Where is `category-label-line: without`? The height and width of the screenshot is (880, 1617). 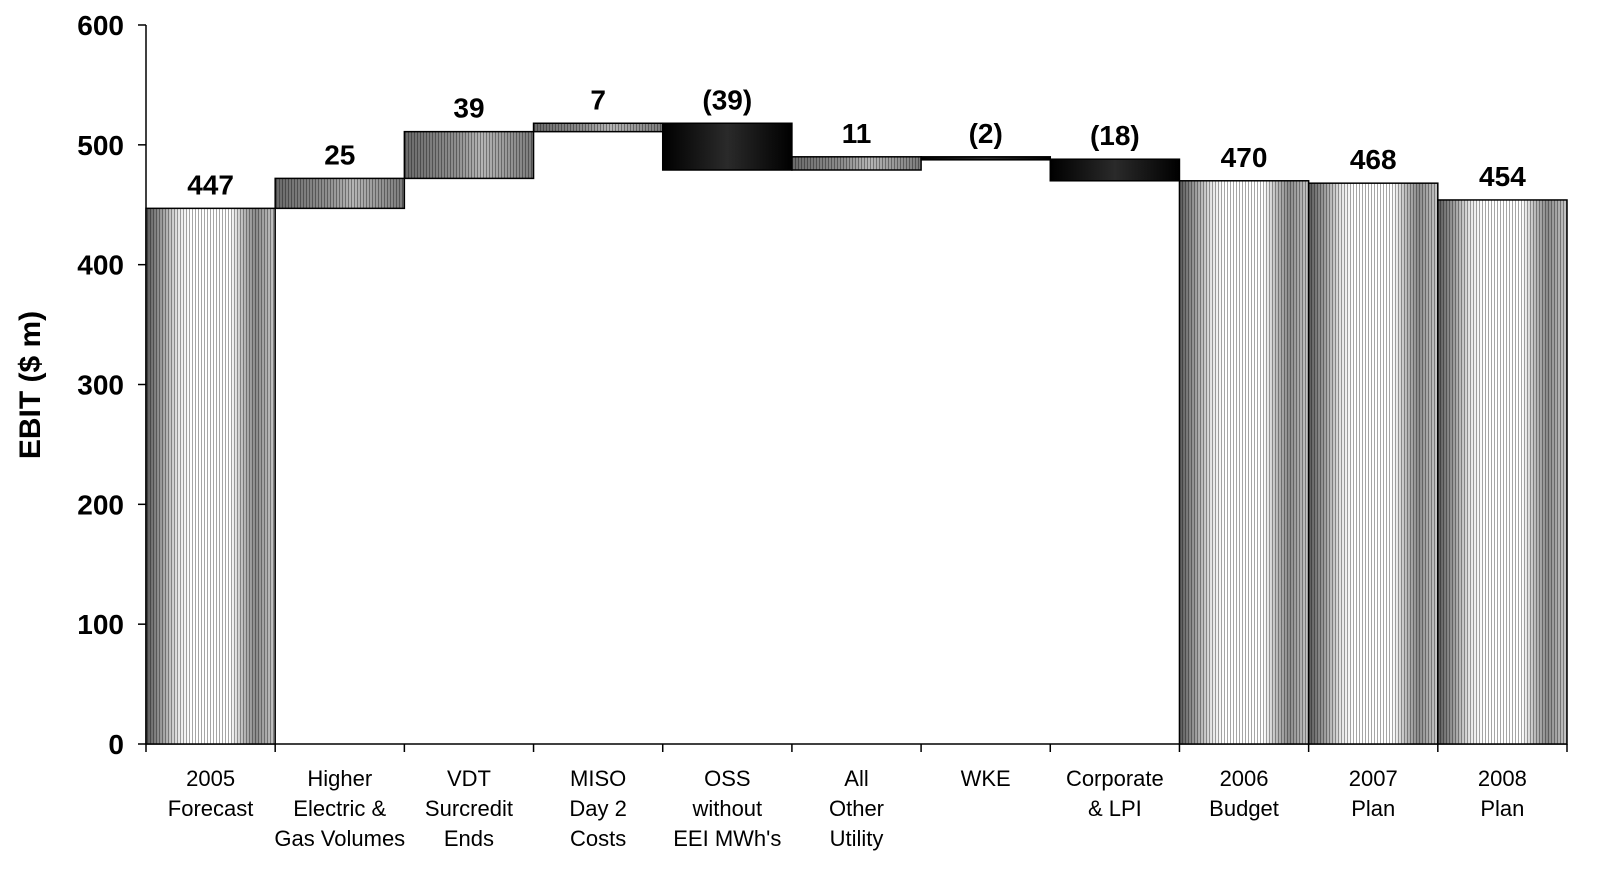 category-label-line: without is located at coordinates (726, 808).